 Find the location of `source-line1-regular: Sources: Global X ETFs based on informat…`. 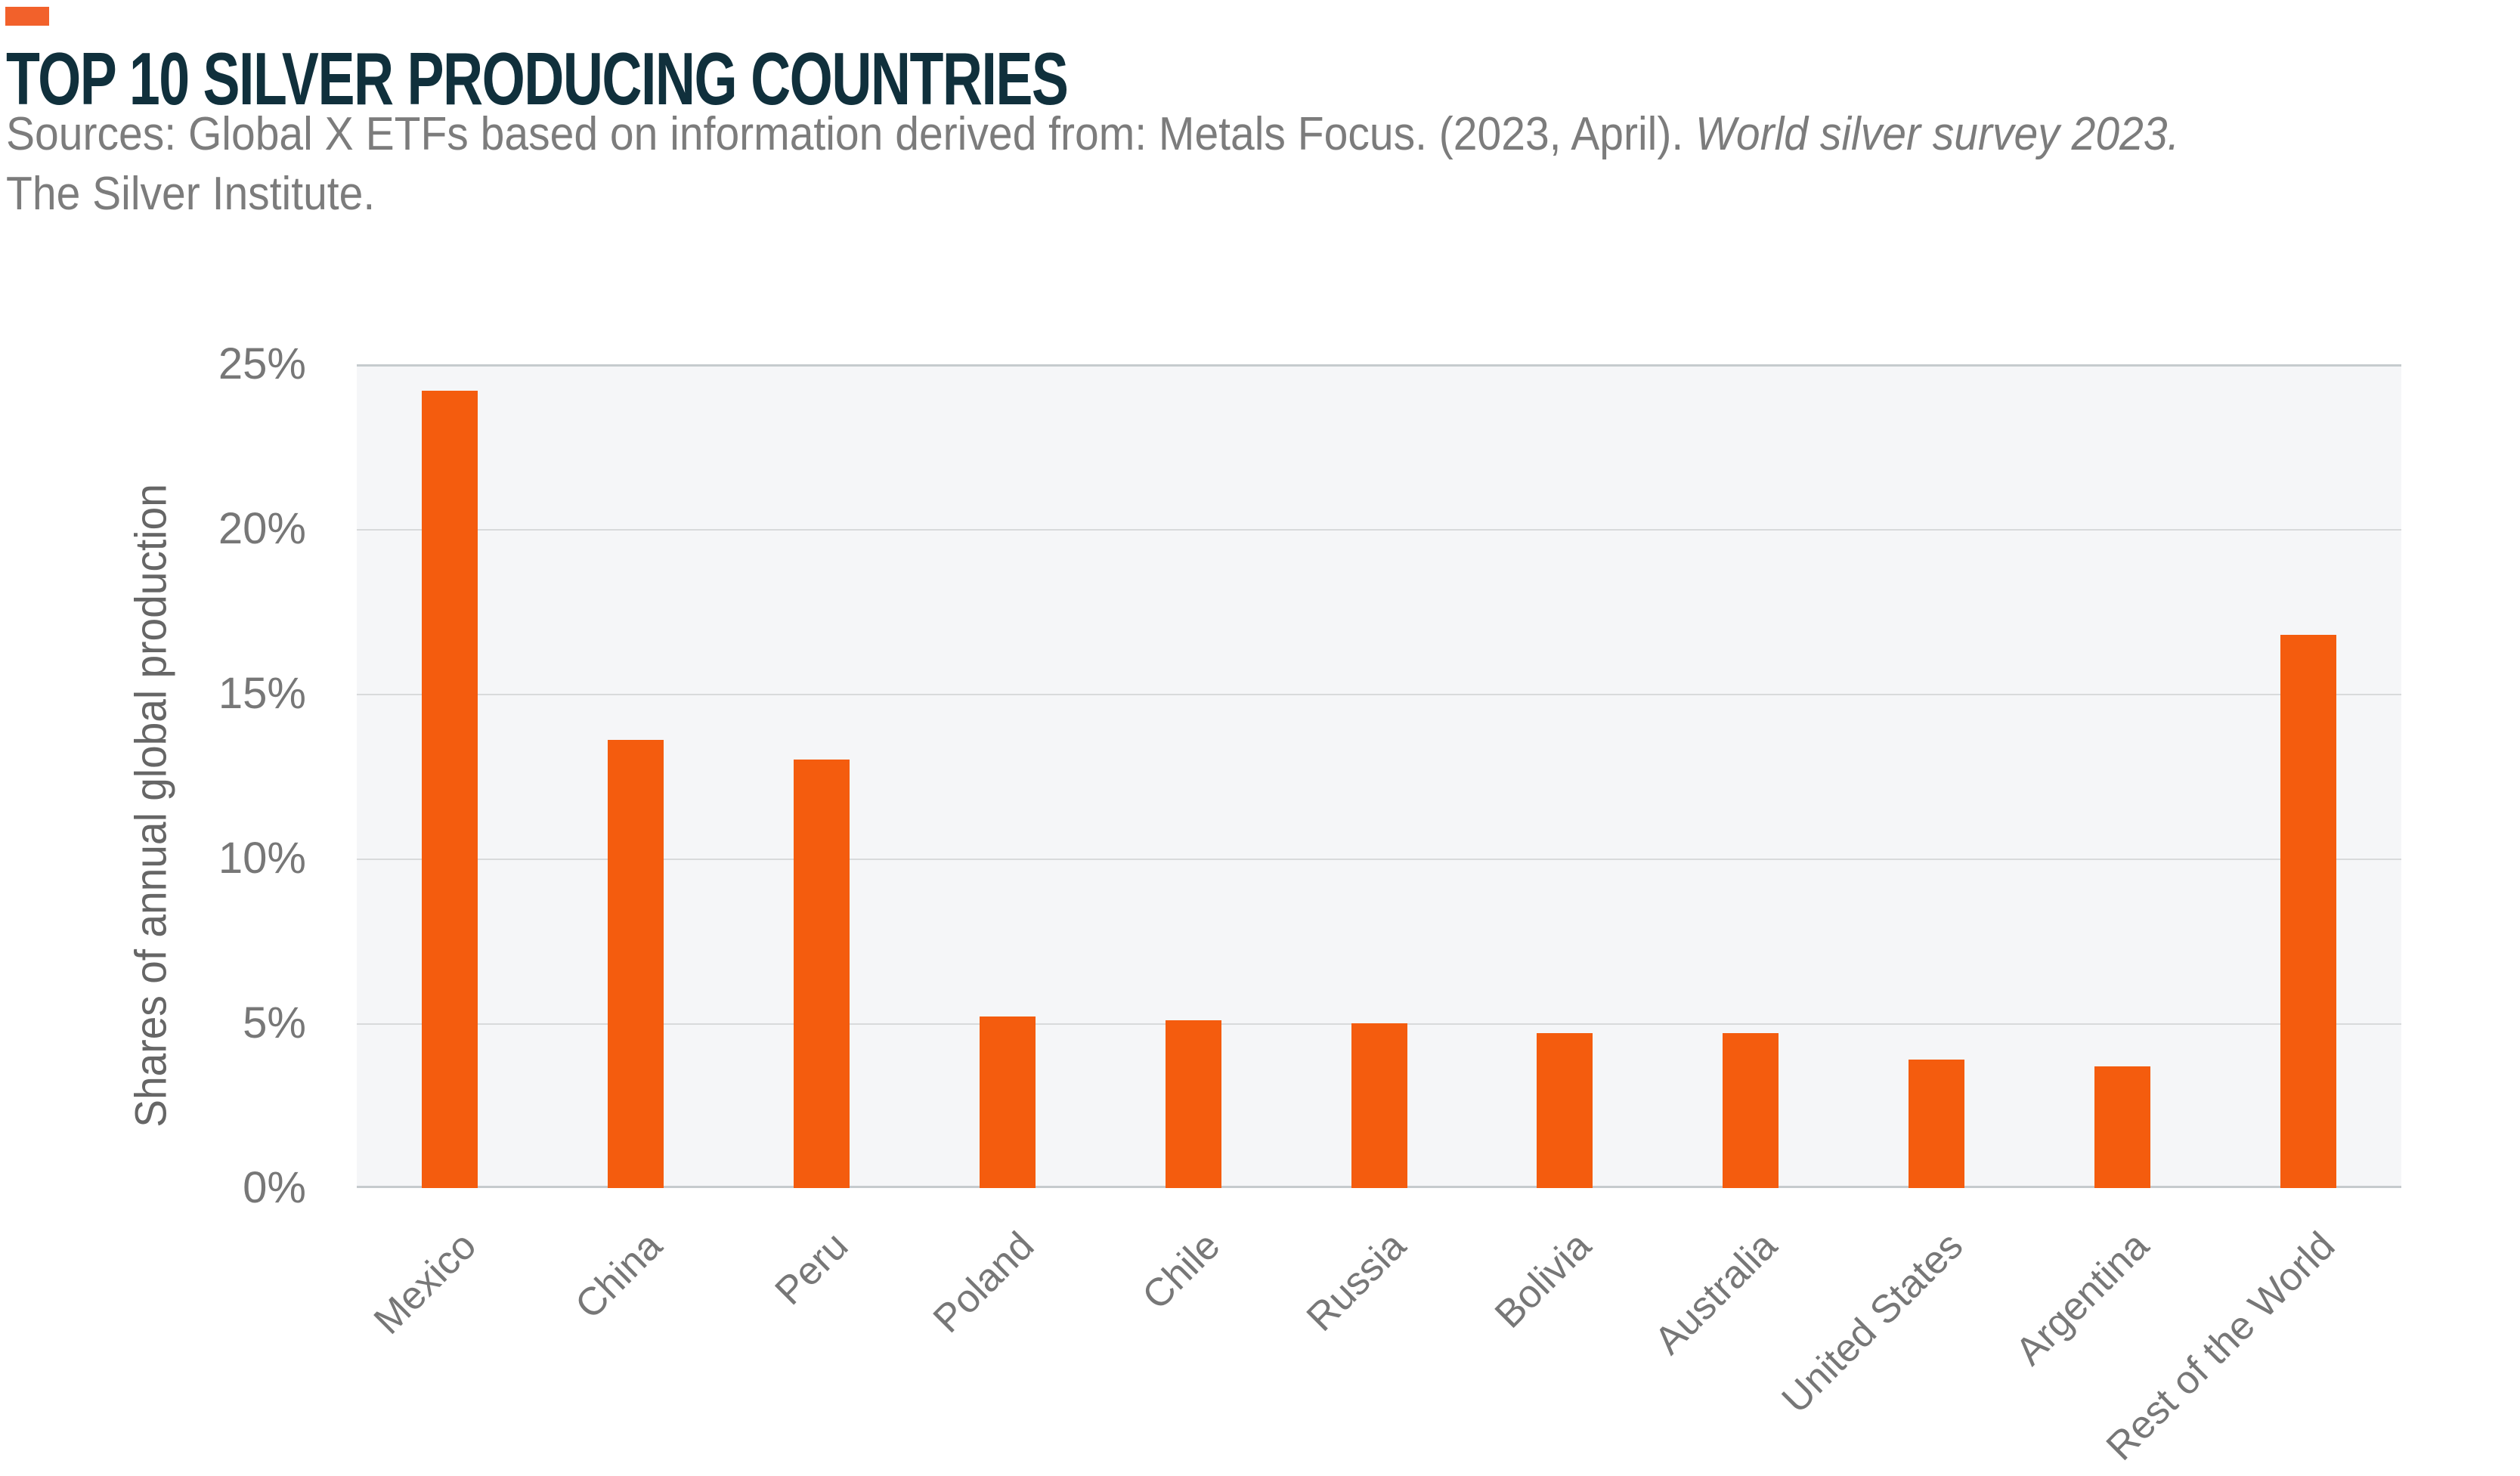

source-line1-regular: Sources: Global X ETFs based on informat… is located at coordinates (851, 134).